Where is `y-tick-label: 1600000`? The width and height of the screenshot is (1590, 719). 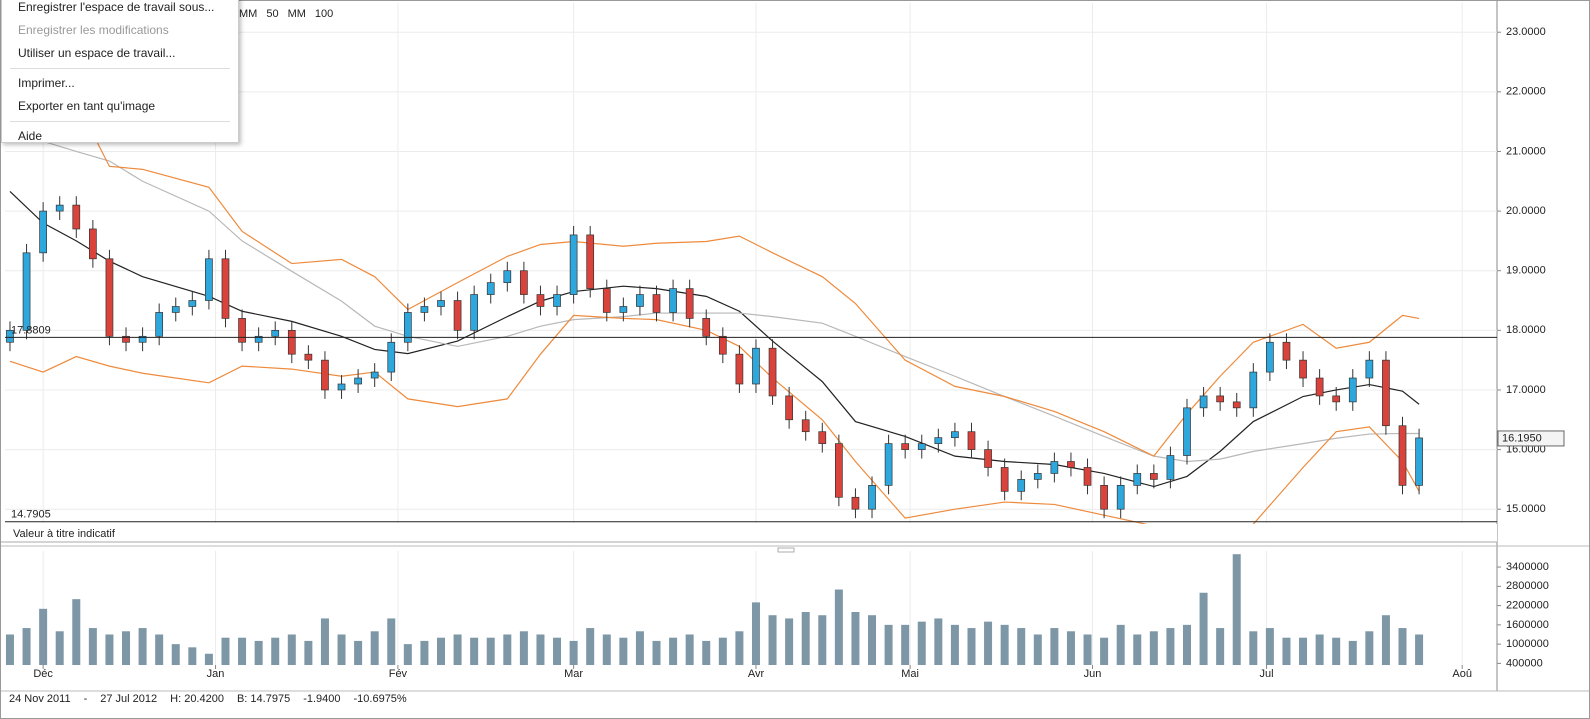 y-tick-label: 1600000 is located at coordinates (1527, 625).